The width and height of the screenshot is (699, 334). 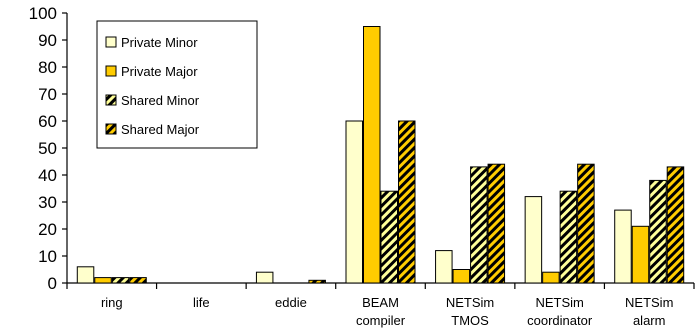 I want to click on y-tick-label: 60, so click(x=47, y=121).